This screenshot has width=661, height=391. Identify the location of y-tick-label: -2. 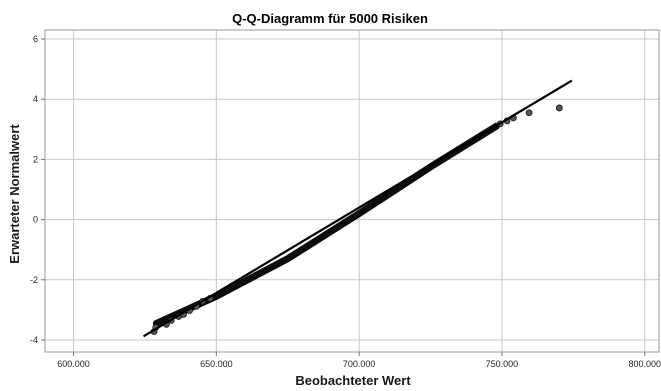
(34, 280).